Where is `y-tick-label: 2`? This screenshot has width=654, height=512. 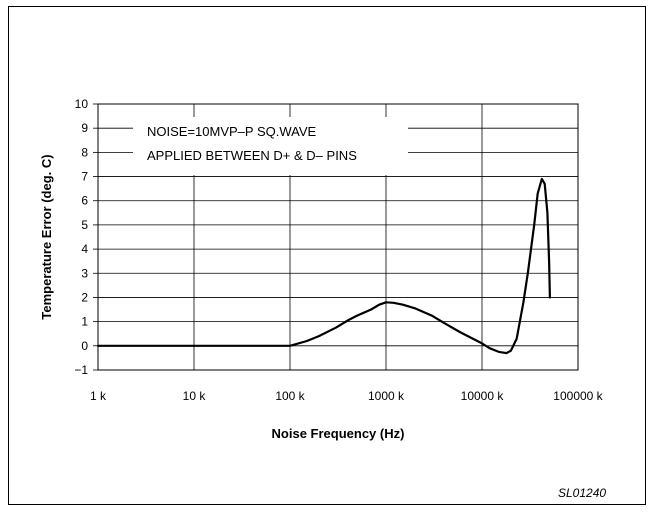 y-tick-label: 2 is located at coordinates (84, 297).